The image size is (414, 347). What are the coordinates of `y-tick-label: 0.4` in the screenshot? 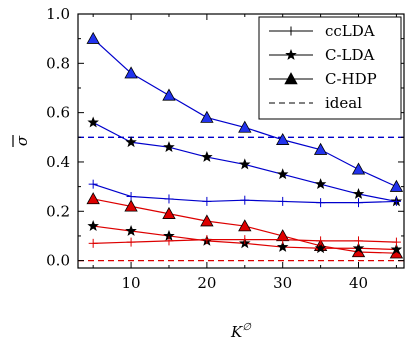 It's located at (58, 162).